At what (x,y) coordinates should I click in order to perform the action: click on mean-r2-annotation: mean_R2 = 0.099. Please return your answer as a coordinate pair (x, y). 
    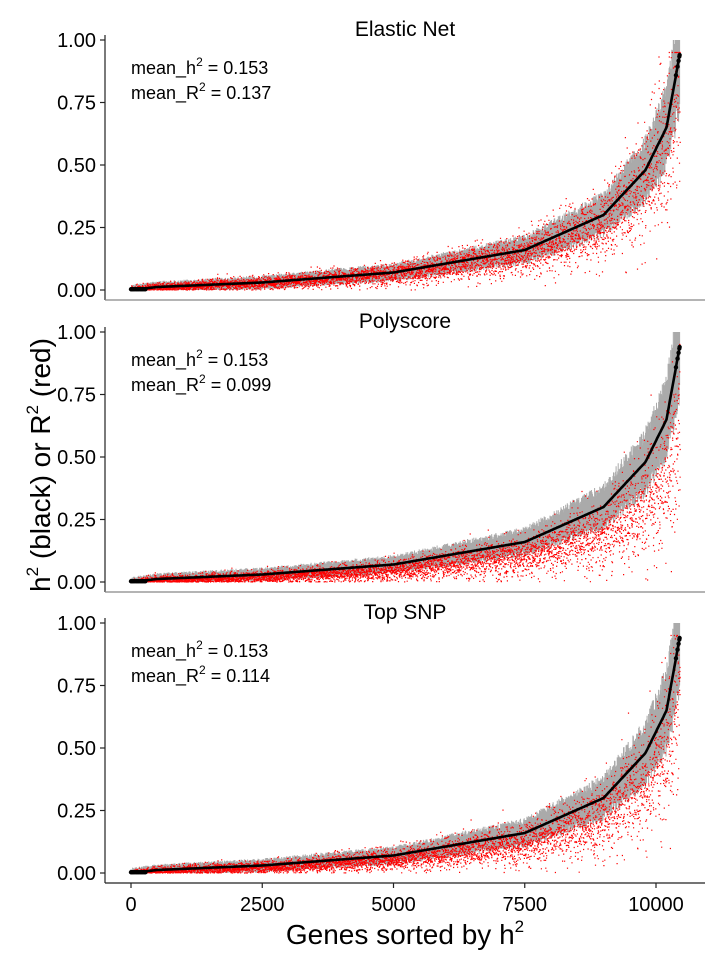
    Looking at the image, I should click on (201, 384).